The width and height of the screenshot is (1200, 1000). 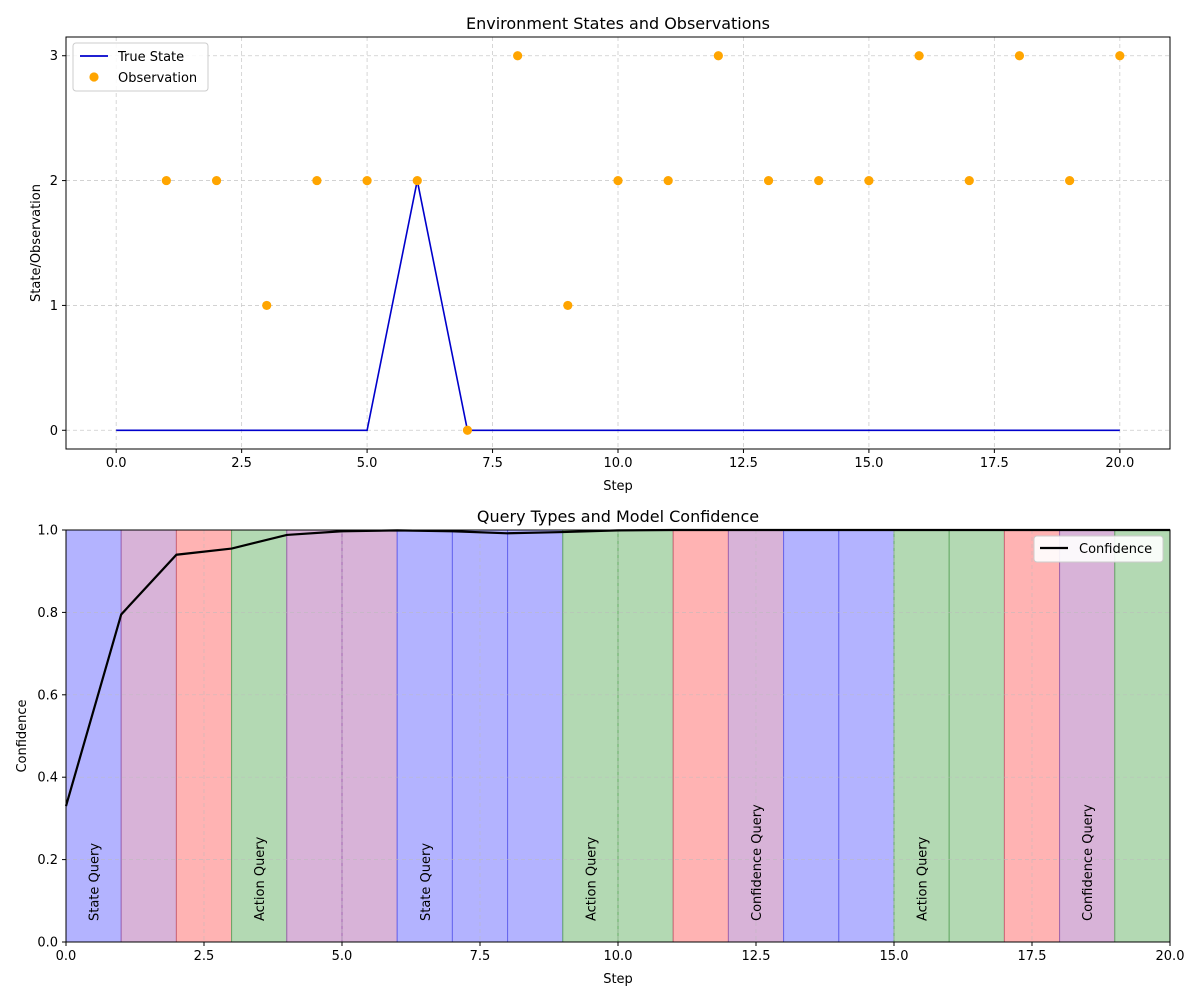 I want to click on y-tick-label: 1, so click(x=54, y=306).